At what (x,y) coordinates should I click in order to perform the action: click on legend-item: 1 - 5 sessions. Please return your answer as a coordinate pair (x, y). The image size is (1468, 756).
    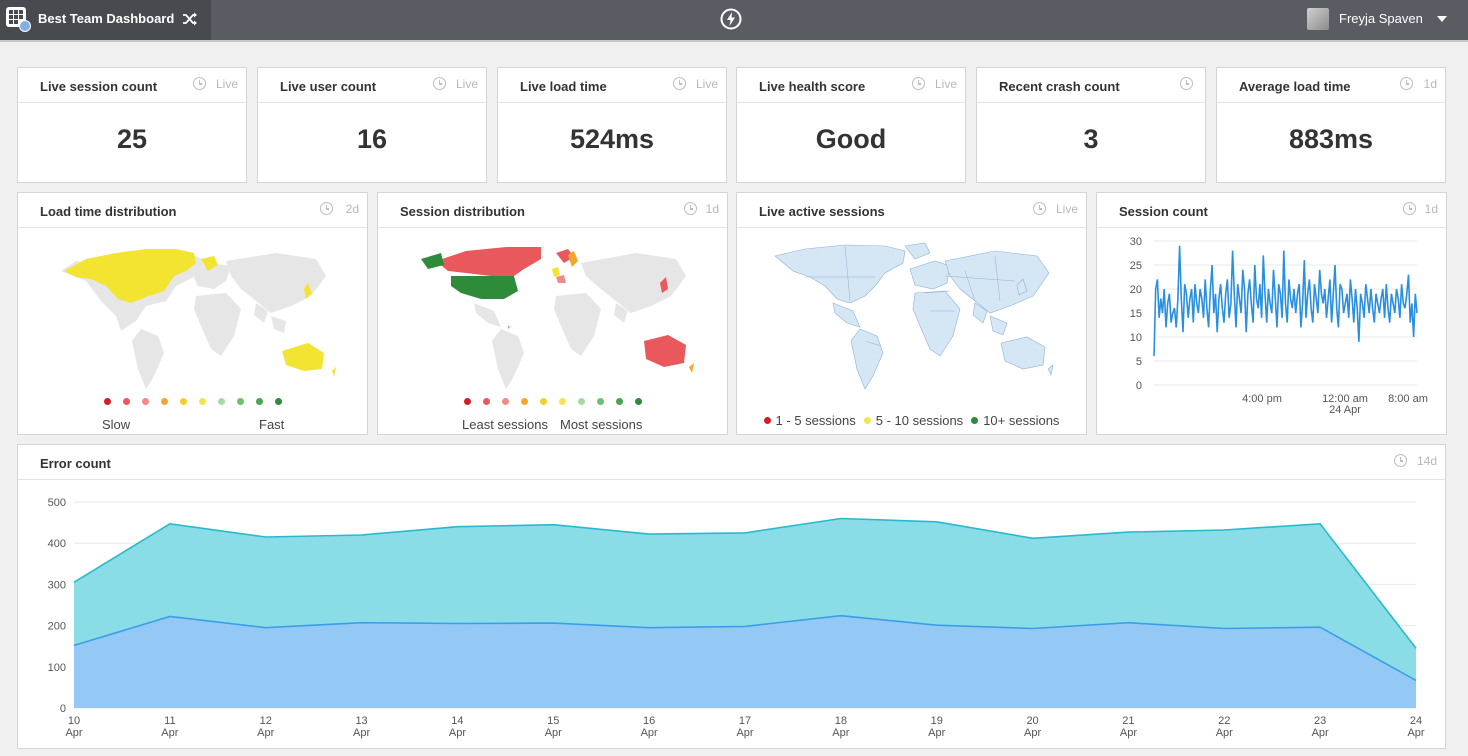
    Looking at the image, I should click on (809, 420).